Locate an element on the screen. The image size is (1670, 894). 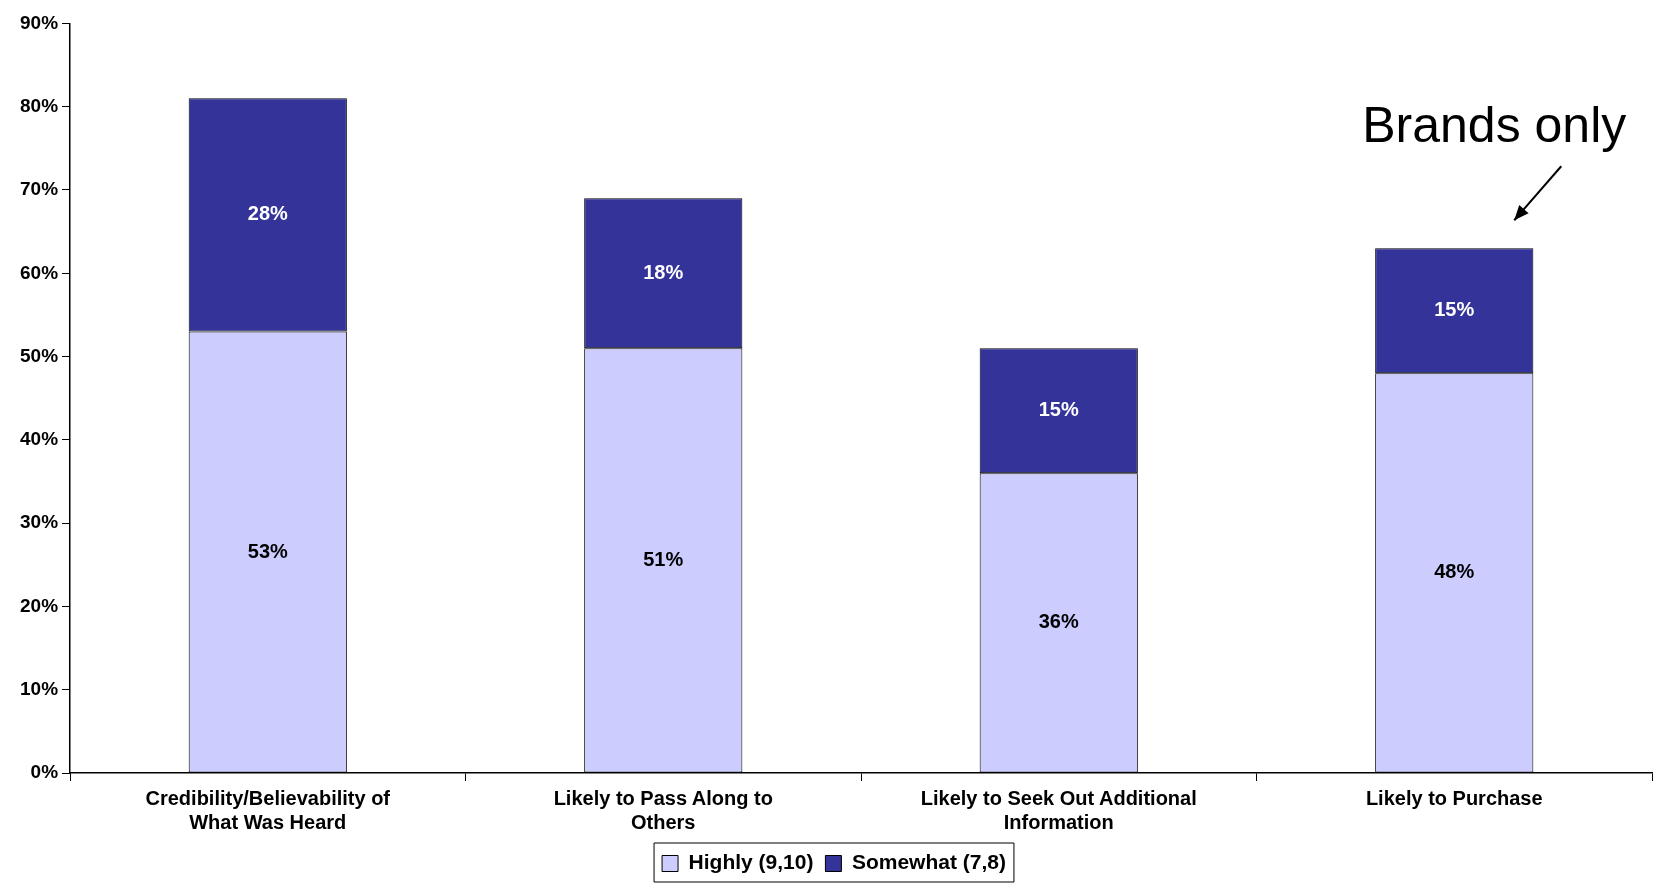
data-label: 53% is located at coordinates (267, 550).